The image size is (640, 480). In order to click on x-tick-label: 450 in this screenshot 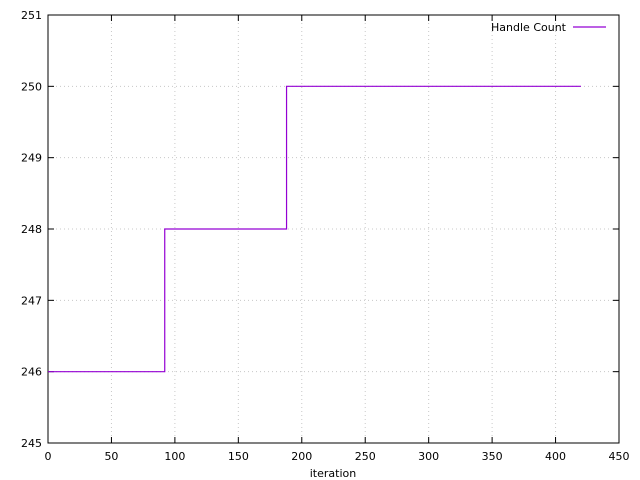, I will do `click(619, 456)`.